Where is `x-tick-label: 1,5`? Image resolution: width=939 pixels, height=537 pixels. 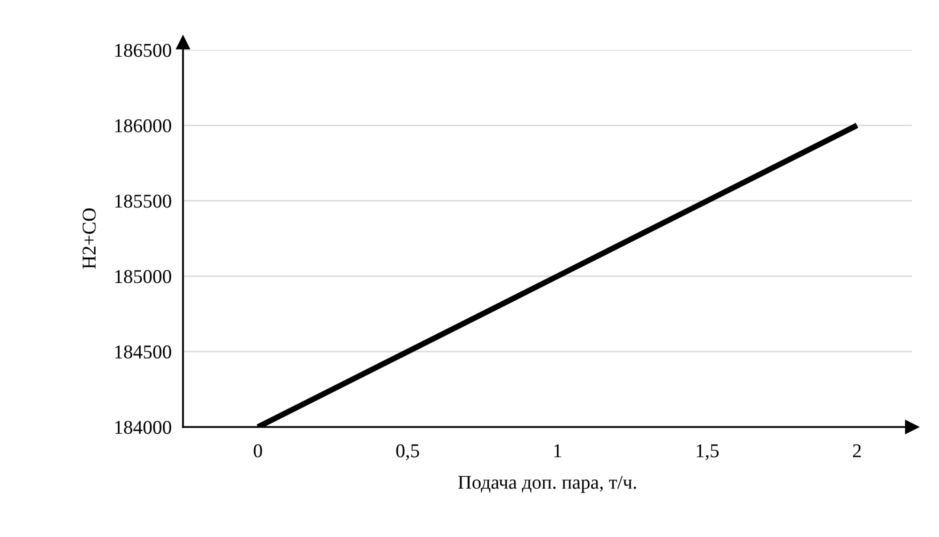
x-tick-label: 1,5 is located at coordinates (707, 452).